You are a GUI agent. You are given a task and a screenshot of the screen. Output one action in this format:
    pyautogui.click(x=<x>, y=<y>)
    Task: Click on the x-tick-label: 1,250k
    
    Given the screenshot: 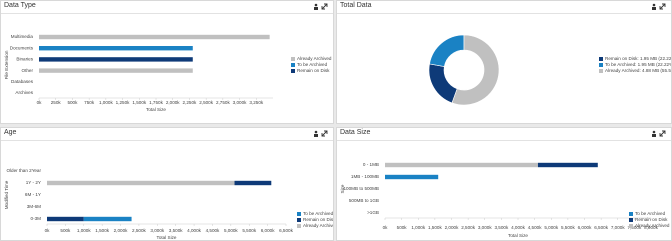 What is the action you would take?
    pyautogui.click(x=123, y=102)
    